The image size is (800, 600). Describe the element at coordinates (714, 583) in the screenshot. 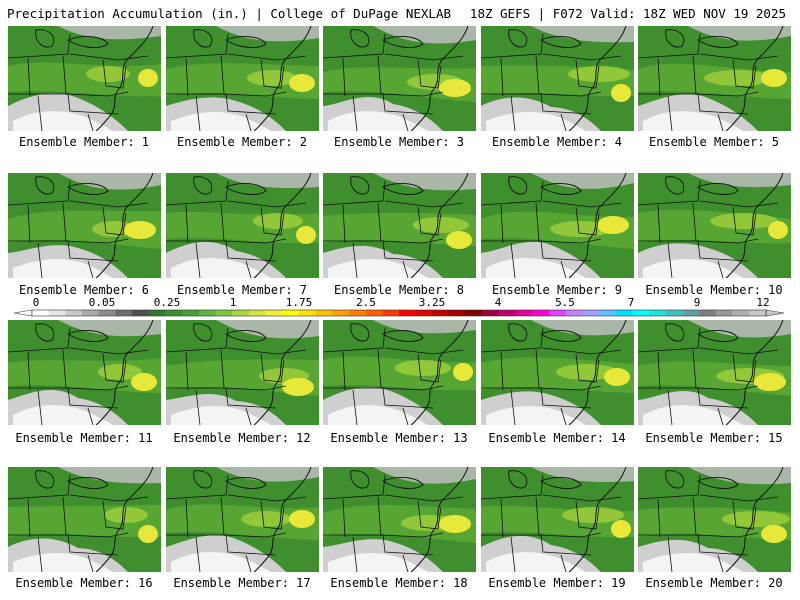

I see `ensemble-member-label: Ensemble Member: 20` at that location.